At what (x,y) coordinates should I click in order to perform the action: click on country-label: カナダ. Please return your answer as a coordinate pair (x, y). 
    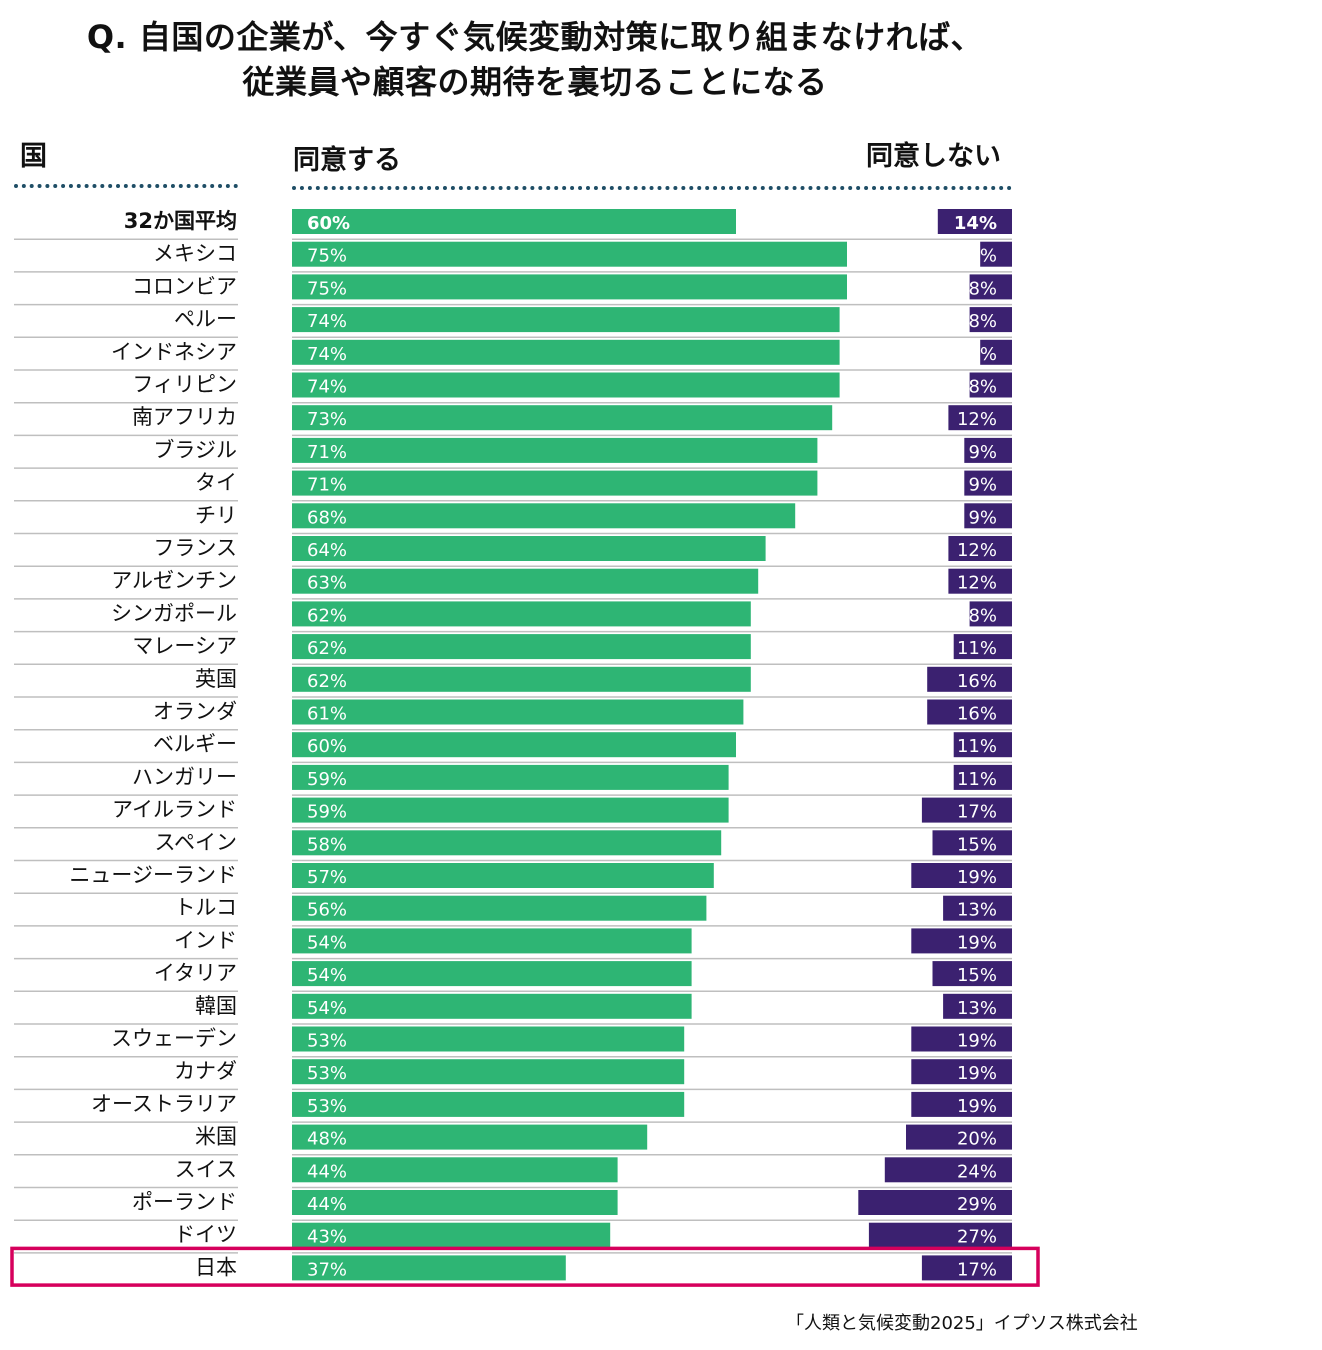
    Looking at the image, I should click on (205, 1071).